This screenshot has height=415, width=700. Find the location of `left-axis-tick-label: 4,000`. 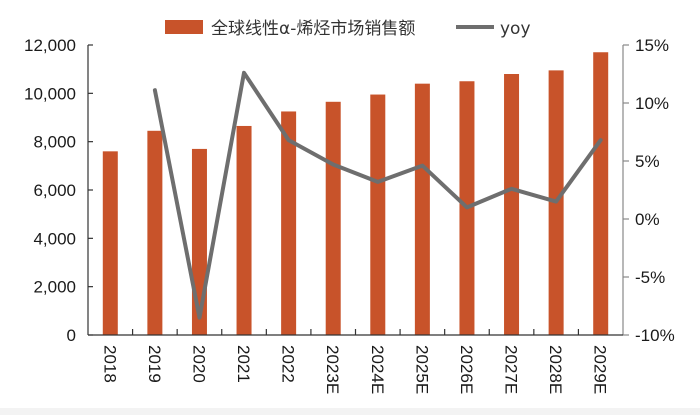

left-axis-tick-label: 4,000 is located at coordinates (54, 238).